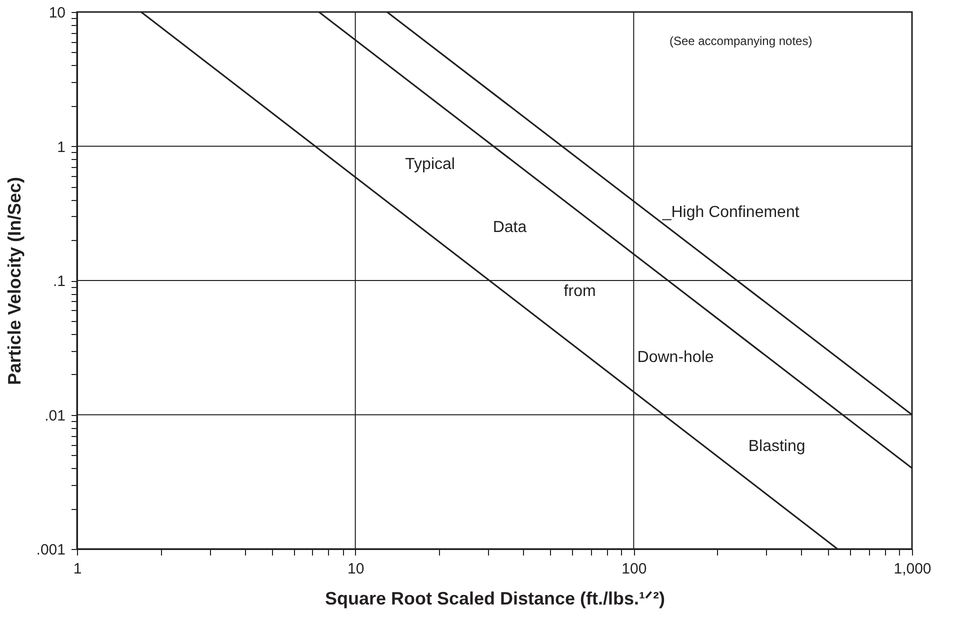  I want to click on x-tick-label: 100, so click(634, 569).